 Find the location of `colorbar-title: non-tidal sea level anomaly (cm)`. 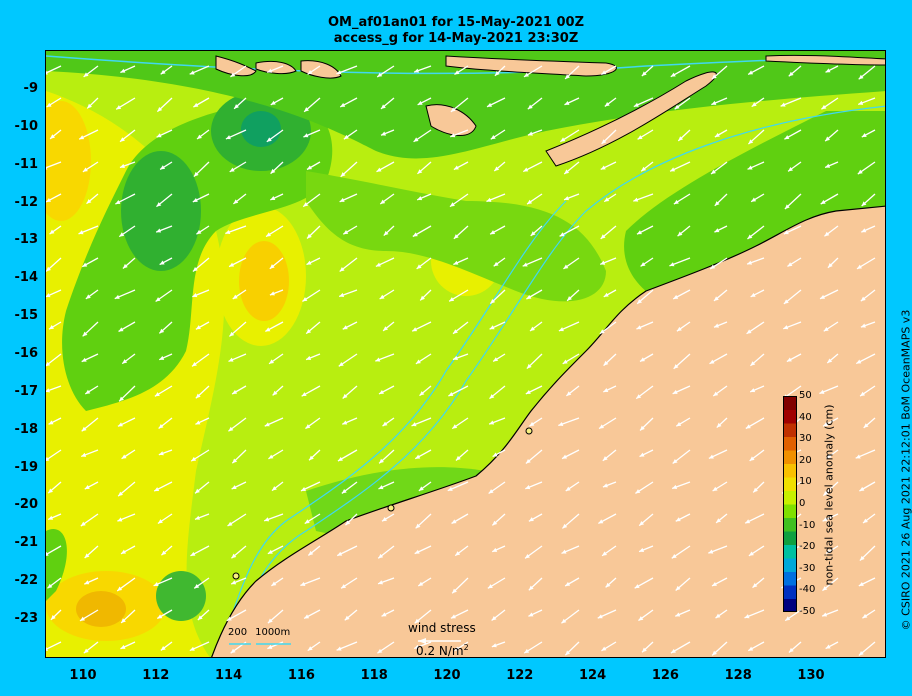

colorbar-title: non-tidal sea level anomaly (cm) is located at coordinates (829, 495).